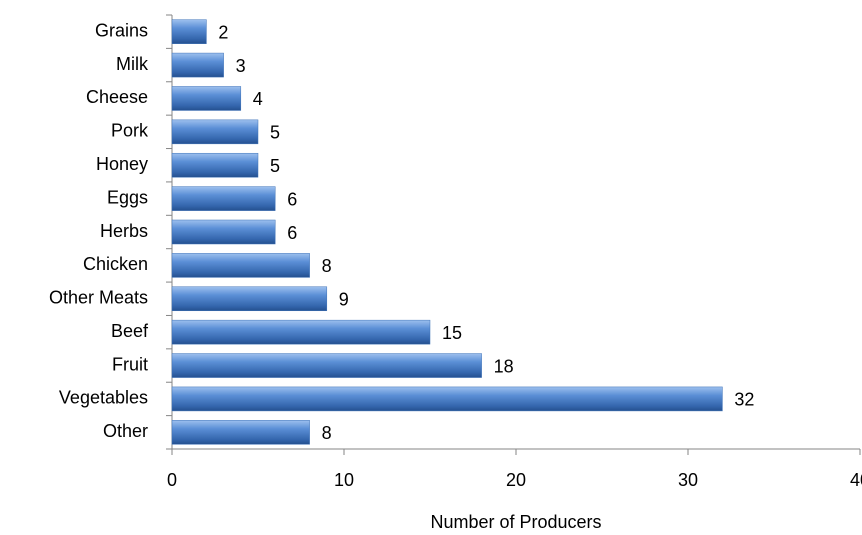 The width and height of the screenshot is (862, 535). What do you see at coordinates (344, 300) in the screenshot?
I see `data-label: 9` at bounding box center [344, 300].